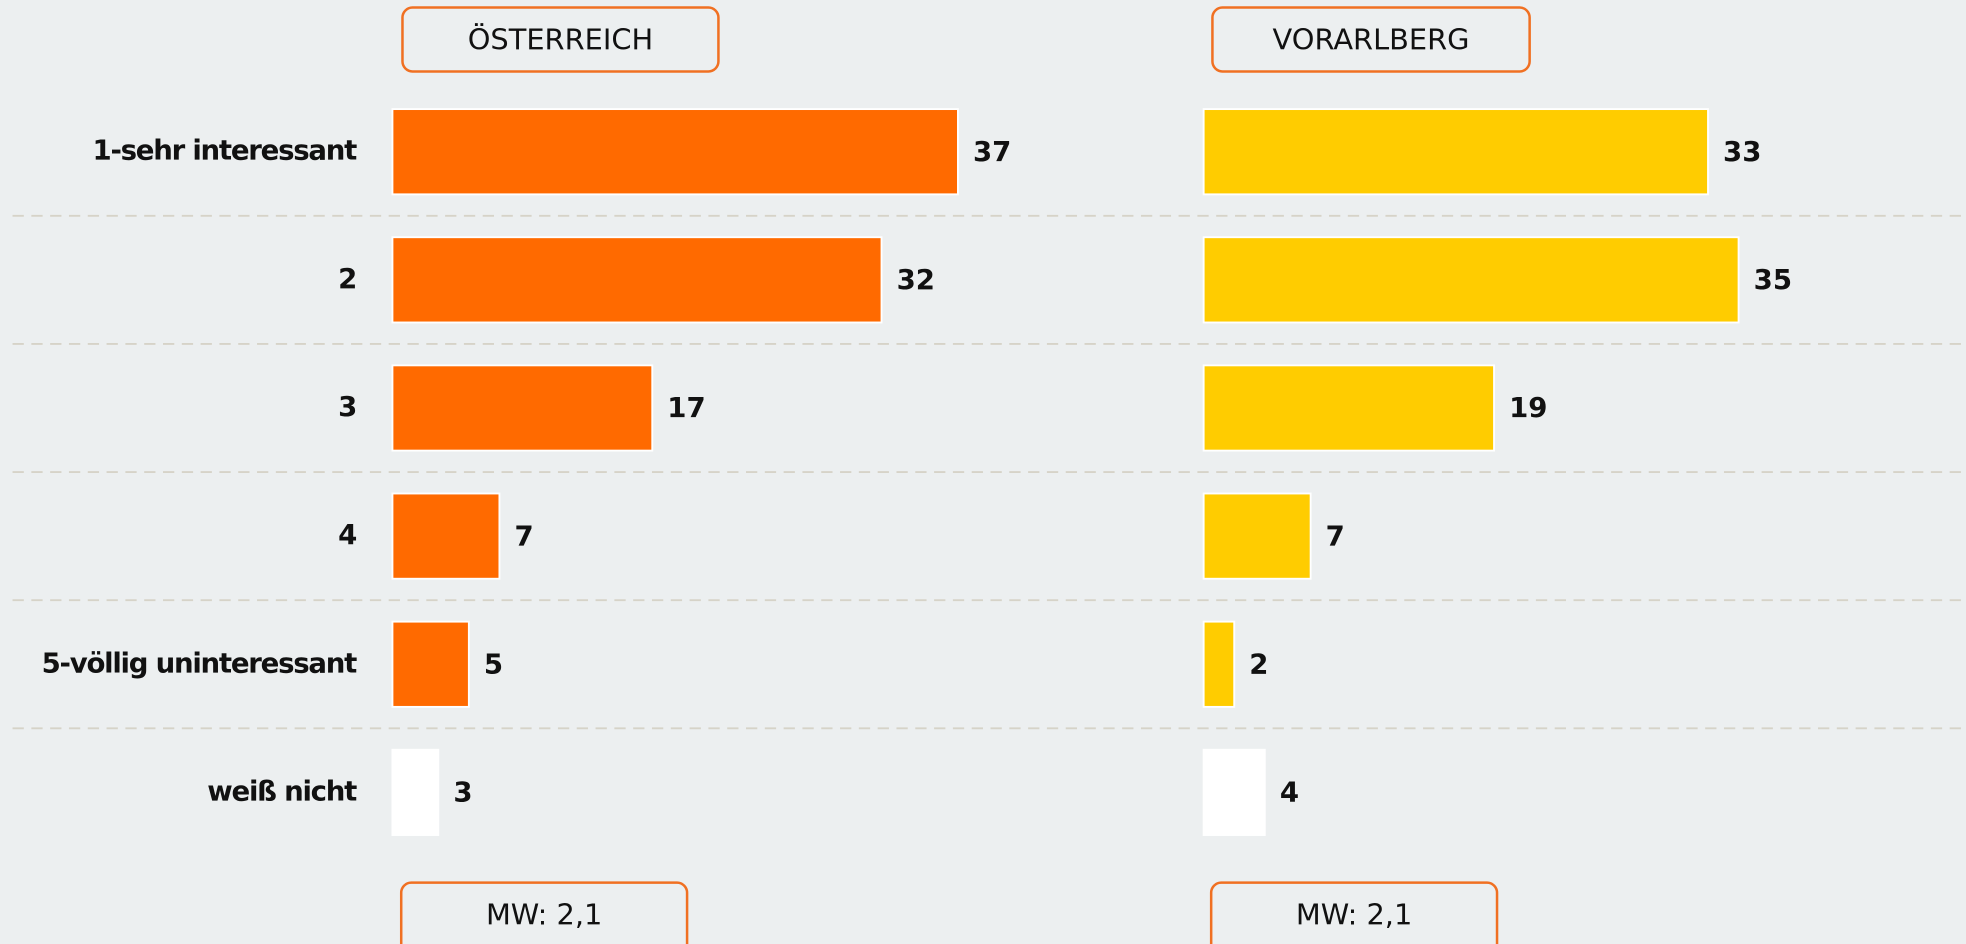 The width and height of the screenshot is (1966, 944). I want to click on category-label: 4, so click(347, 534).